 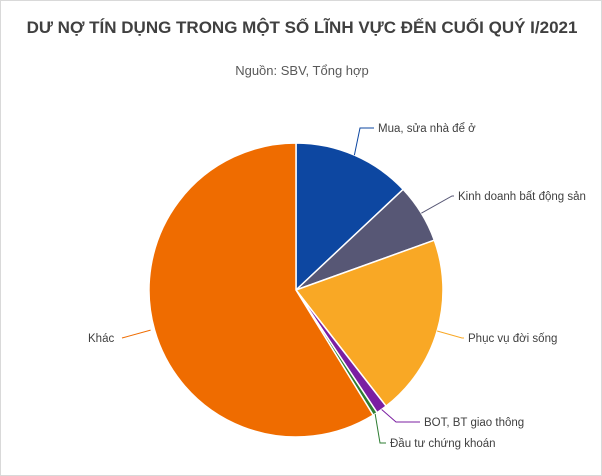 What do you see at coordinates (522, 197) in the screenshot?
I see `slice-label: Kinh doanh bất động sản` at bounding box center [522, 197].